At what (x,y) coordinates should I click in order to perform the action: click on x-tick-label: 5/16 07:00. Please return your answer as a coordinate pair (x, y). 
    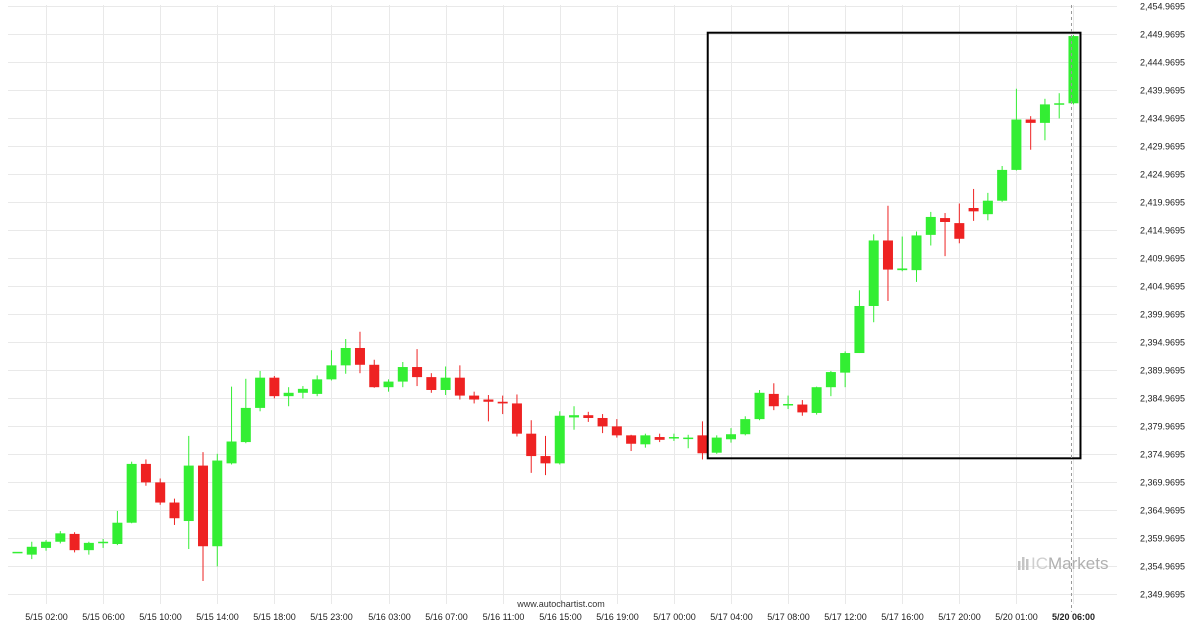
    Looking at the image, I should click on (446, 617).